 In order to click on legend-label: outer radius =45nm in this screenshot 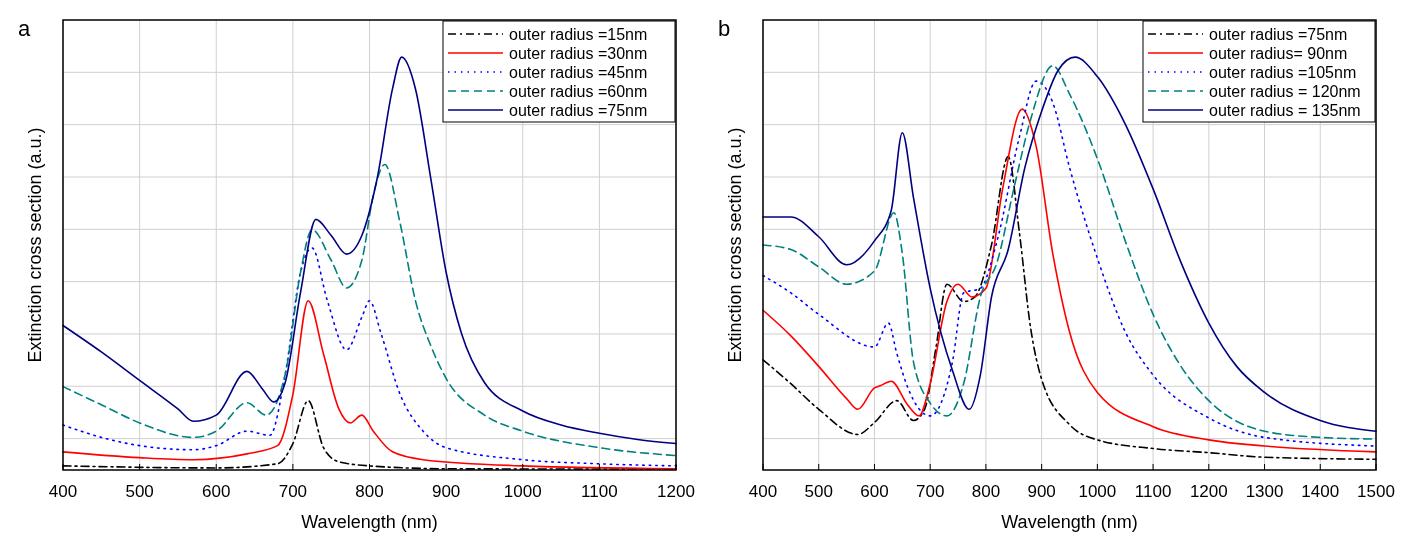, I will do `click(578, 72)`.